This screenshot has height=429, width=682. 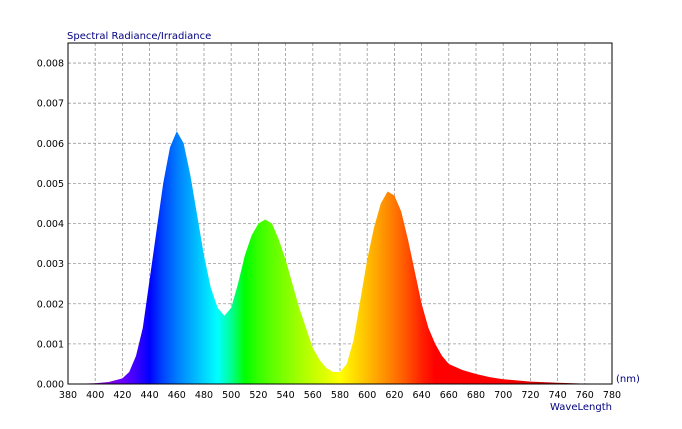 I want to click on y-tick-label: 0.005, so click(x=50, y=184).